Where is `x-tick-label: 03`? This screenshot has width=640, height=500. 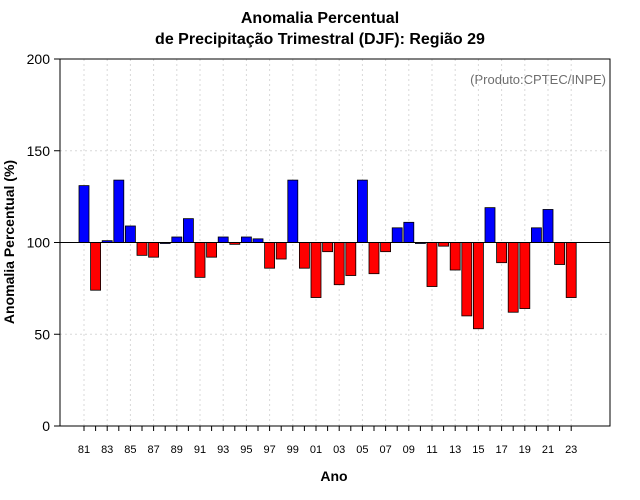
x-tick-label: 03 is located at coordinates (339, 450).